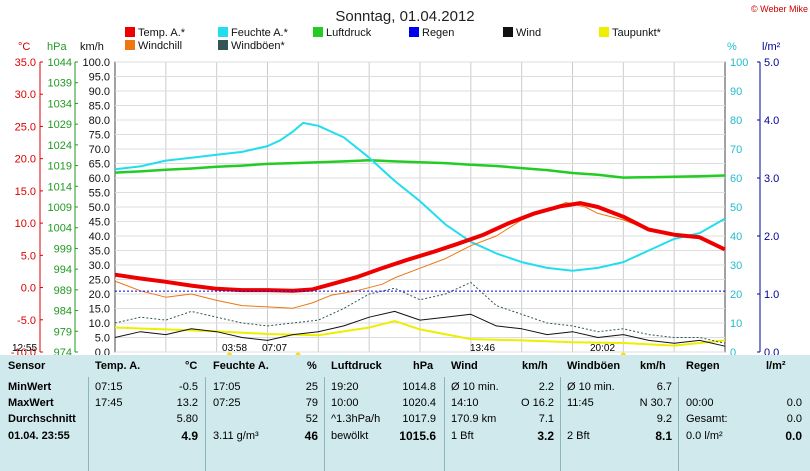 The image size is (810, 471). What do you see at coordinates (736, 324) in the screenshot?
I see `humidity-tick-label: 10` at bounding box center [736, 324].